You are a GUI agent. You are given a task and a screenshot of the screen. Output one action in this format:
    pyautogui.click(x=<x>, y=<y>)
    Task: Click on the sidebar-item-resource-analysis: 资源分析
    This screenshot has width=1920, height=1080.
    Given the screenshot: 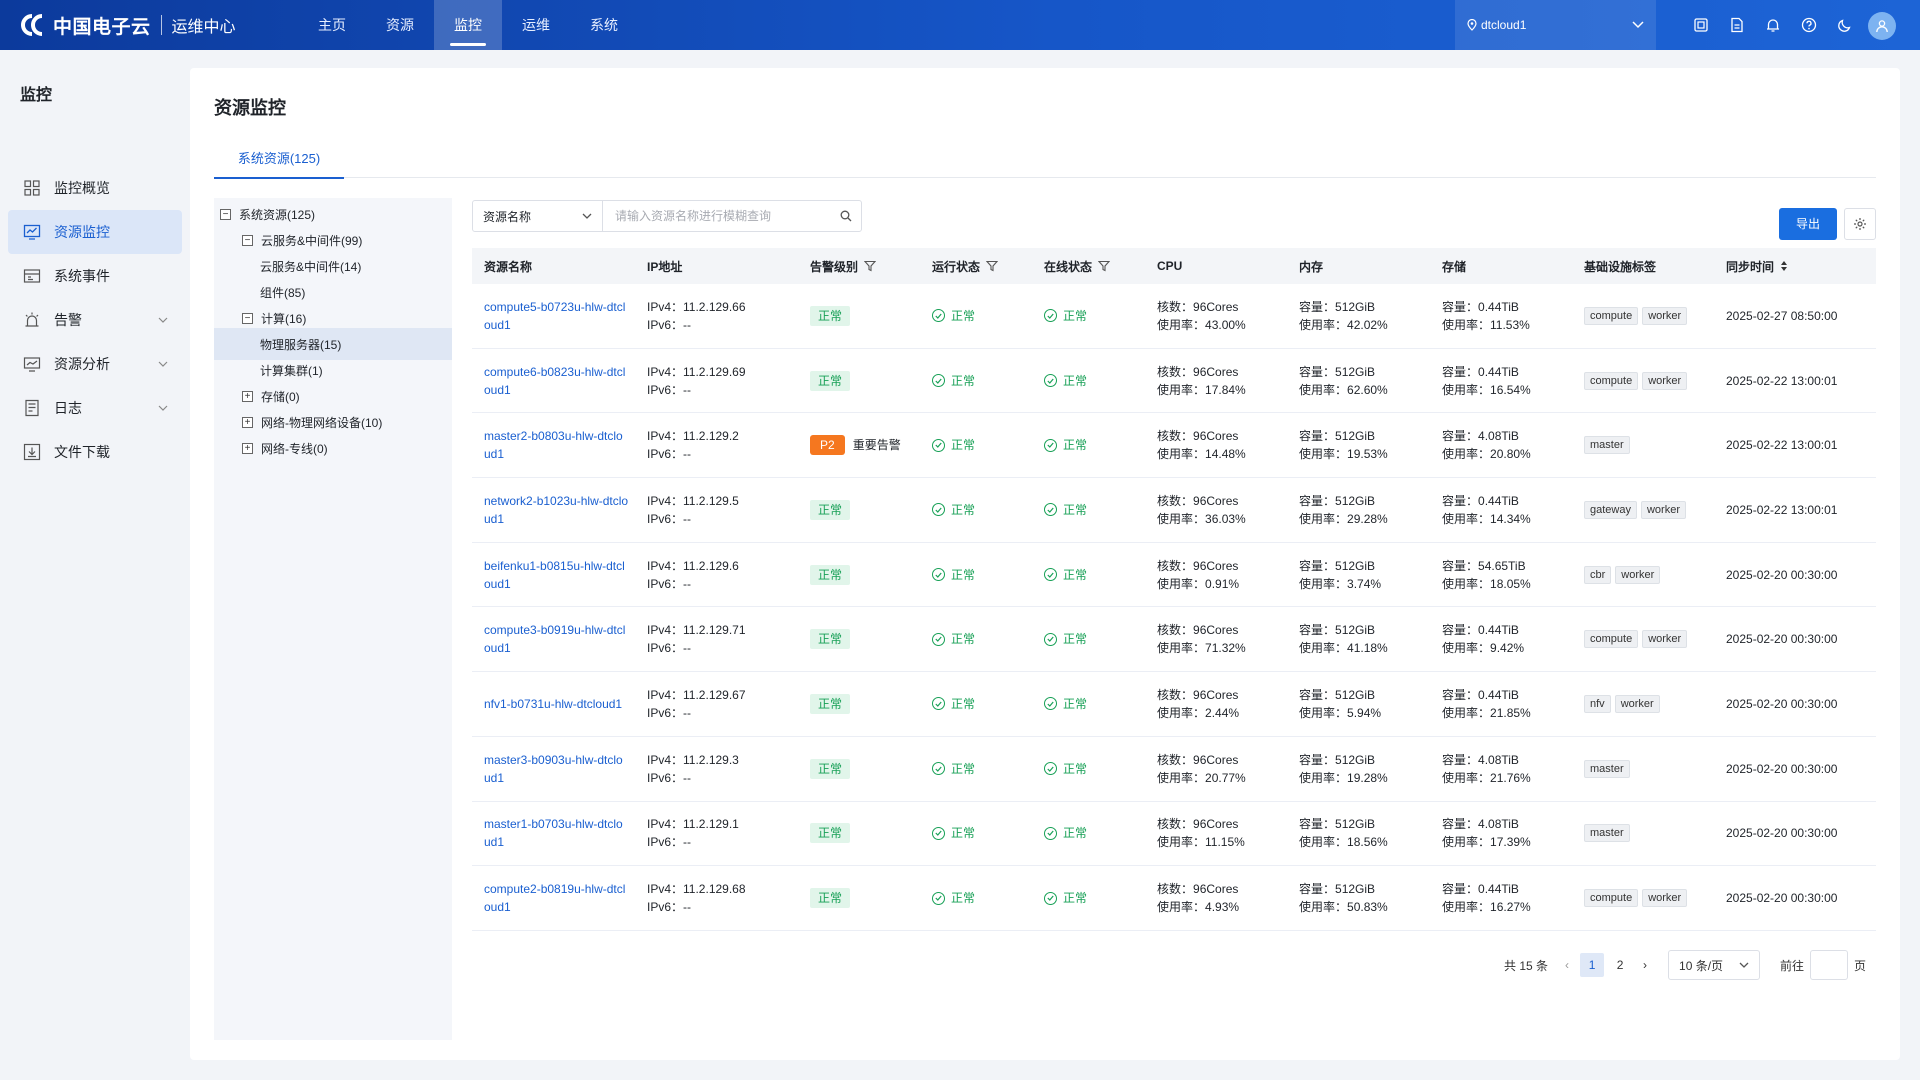 What is the action you would take?
    pyautogui.click(x=95, y=364)
    